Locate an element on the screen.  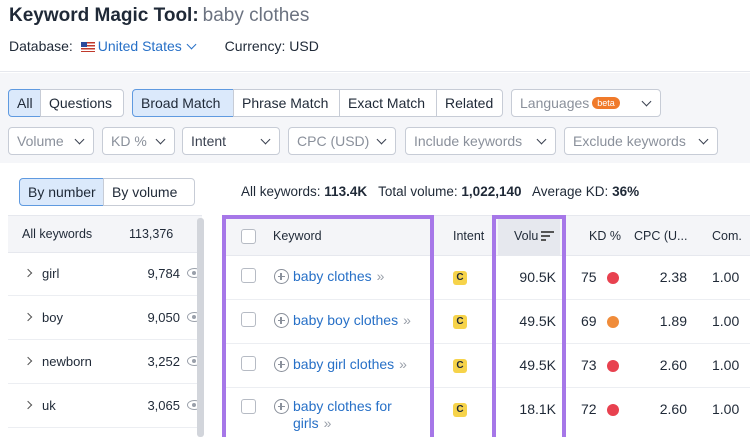
column-kd: KD % is located at coordinates (605, 236).